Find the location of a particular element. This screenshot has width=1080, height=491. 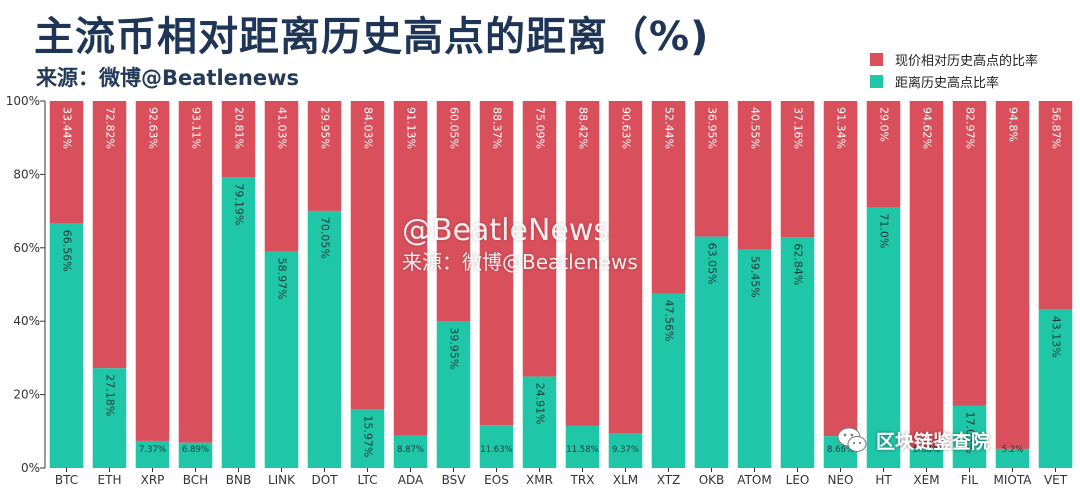

watermark-source: 来源：微博@Beatlenews is located at coordinates (520, 262).